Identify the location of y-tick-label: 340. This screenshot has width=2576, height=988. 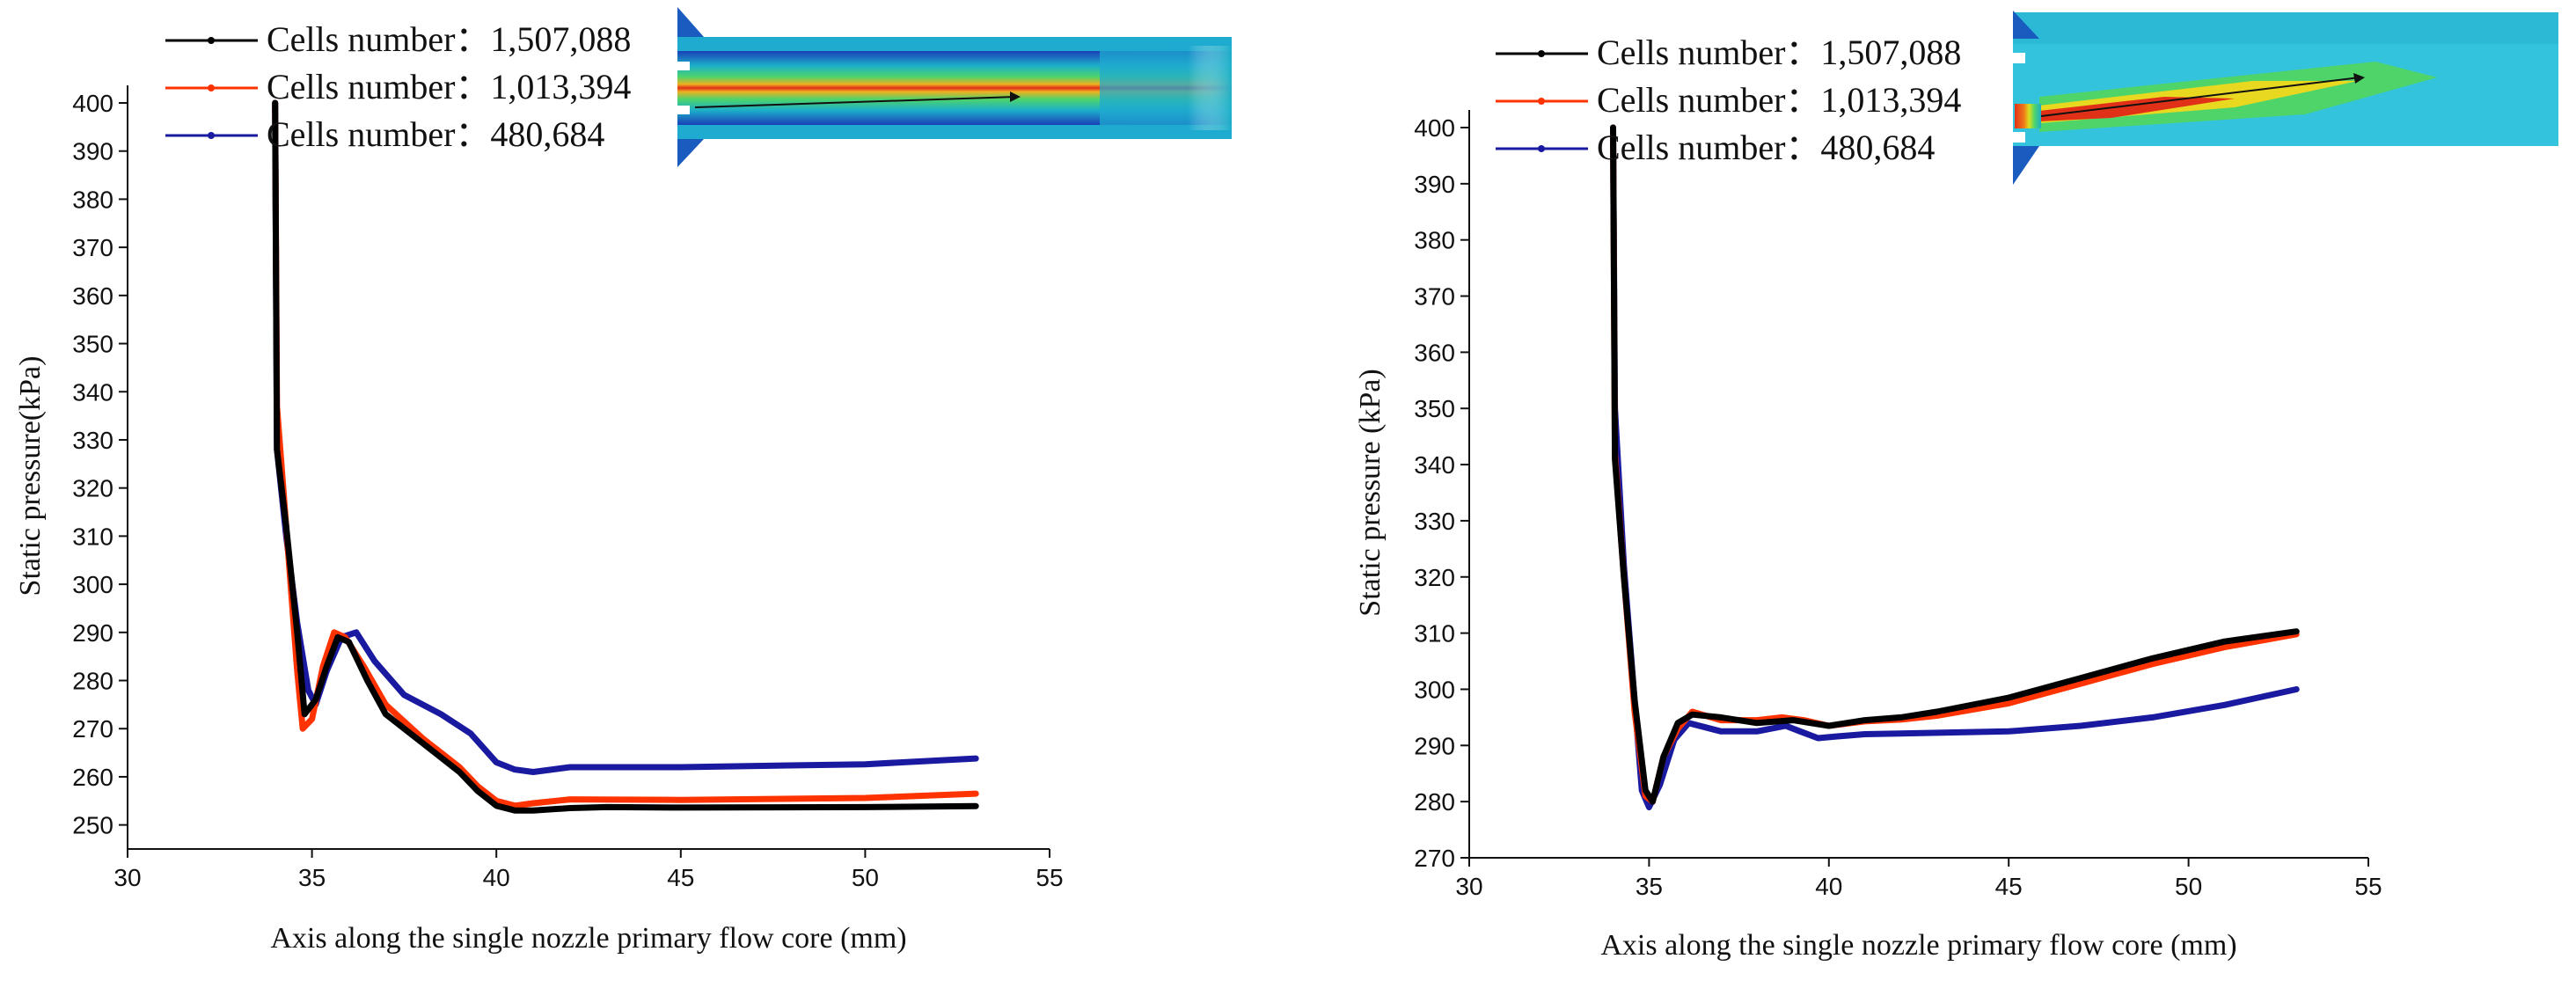
(1434, 465).